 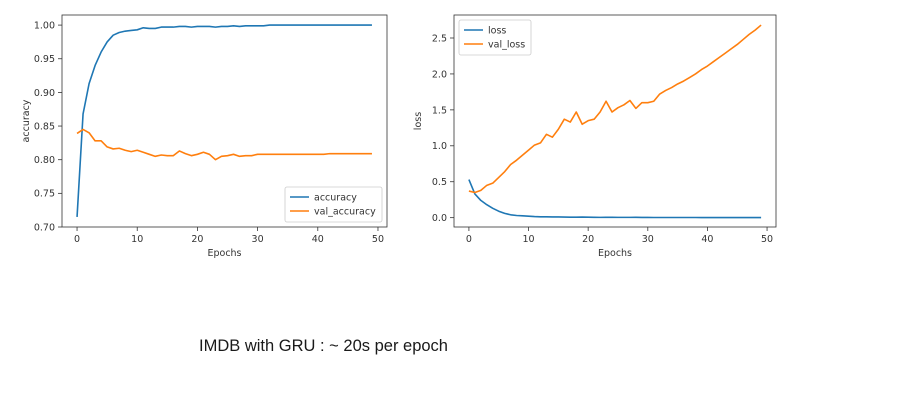 I want to click on legend: accuracy val_accuracy, so click(x=333, y=204).